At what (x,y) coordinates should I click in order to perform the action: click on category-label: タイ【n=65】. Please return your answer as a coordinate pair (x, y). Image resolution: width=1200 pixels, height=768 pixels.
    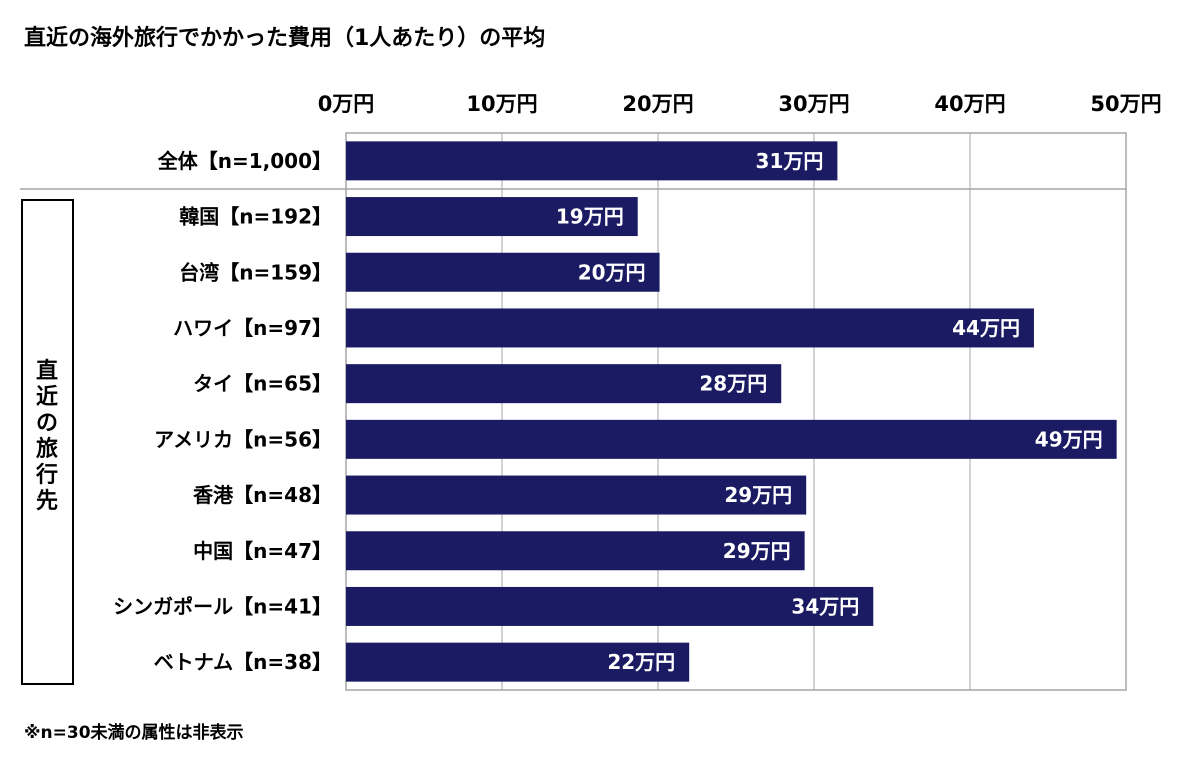
    Looking at the image, I should click on (262, 384).